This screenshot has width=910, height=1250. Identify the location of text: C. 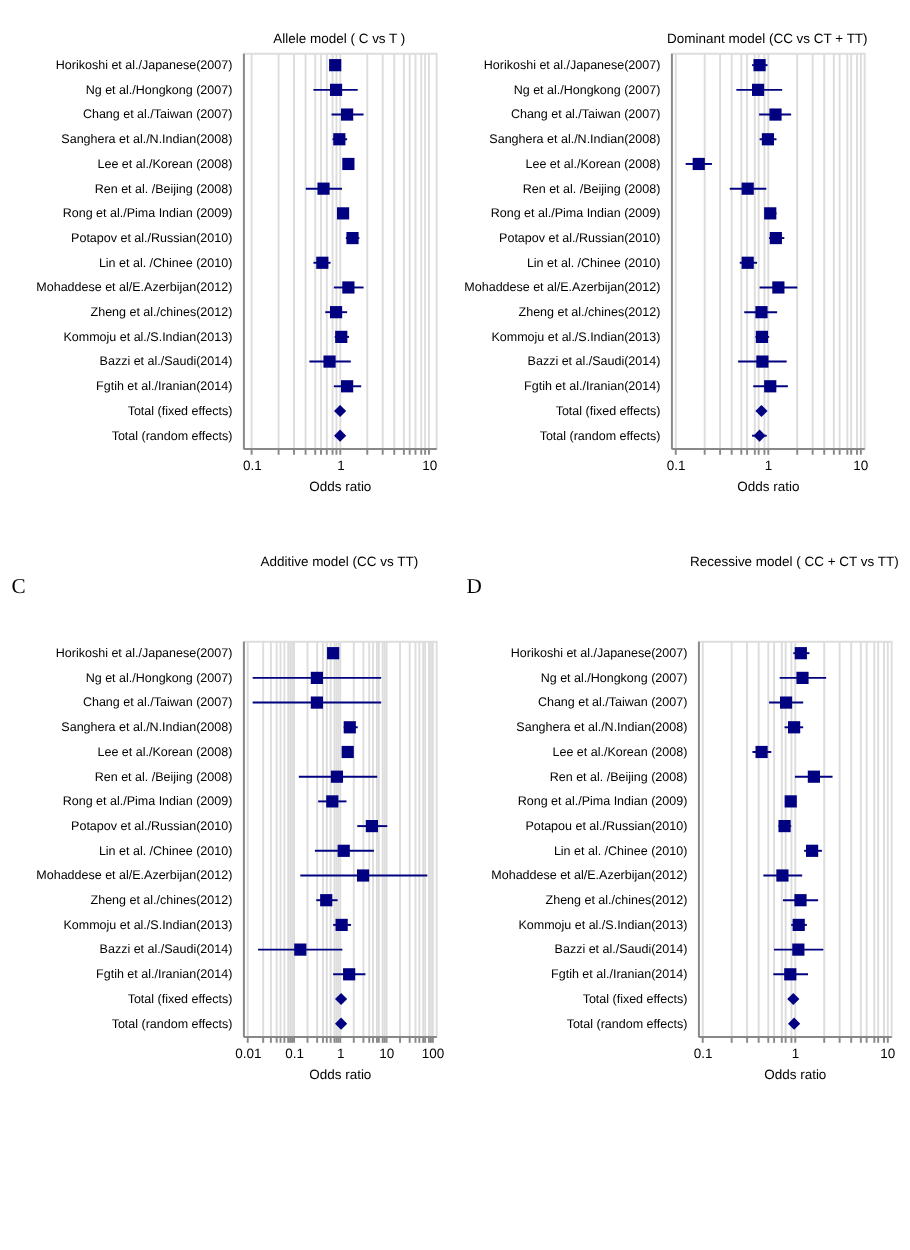
(18, 587).